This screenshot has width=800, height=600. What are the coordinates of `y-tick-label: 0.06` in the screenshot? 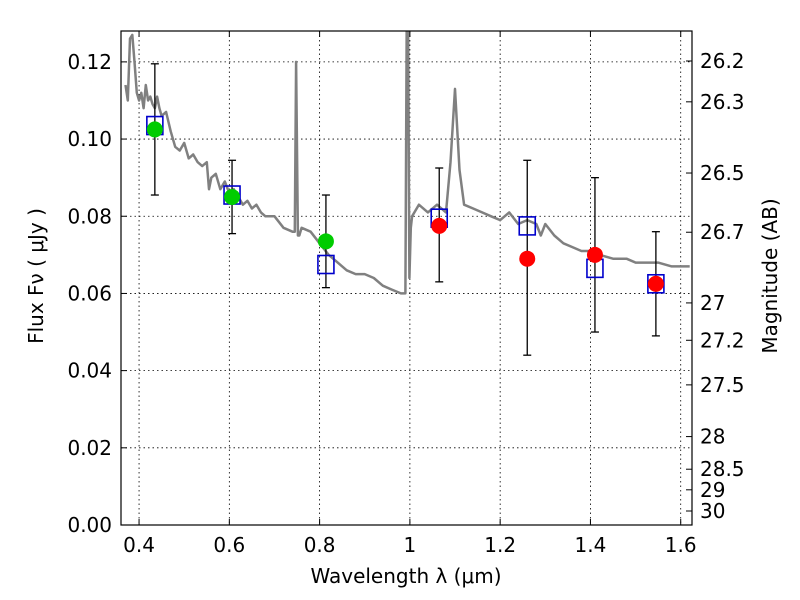 It's located at (89, 293).